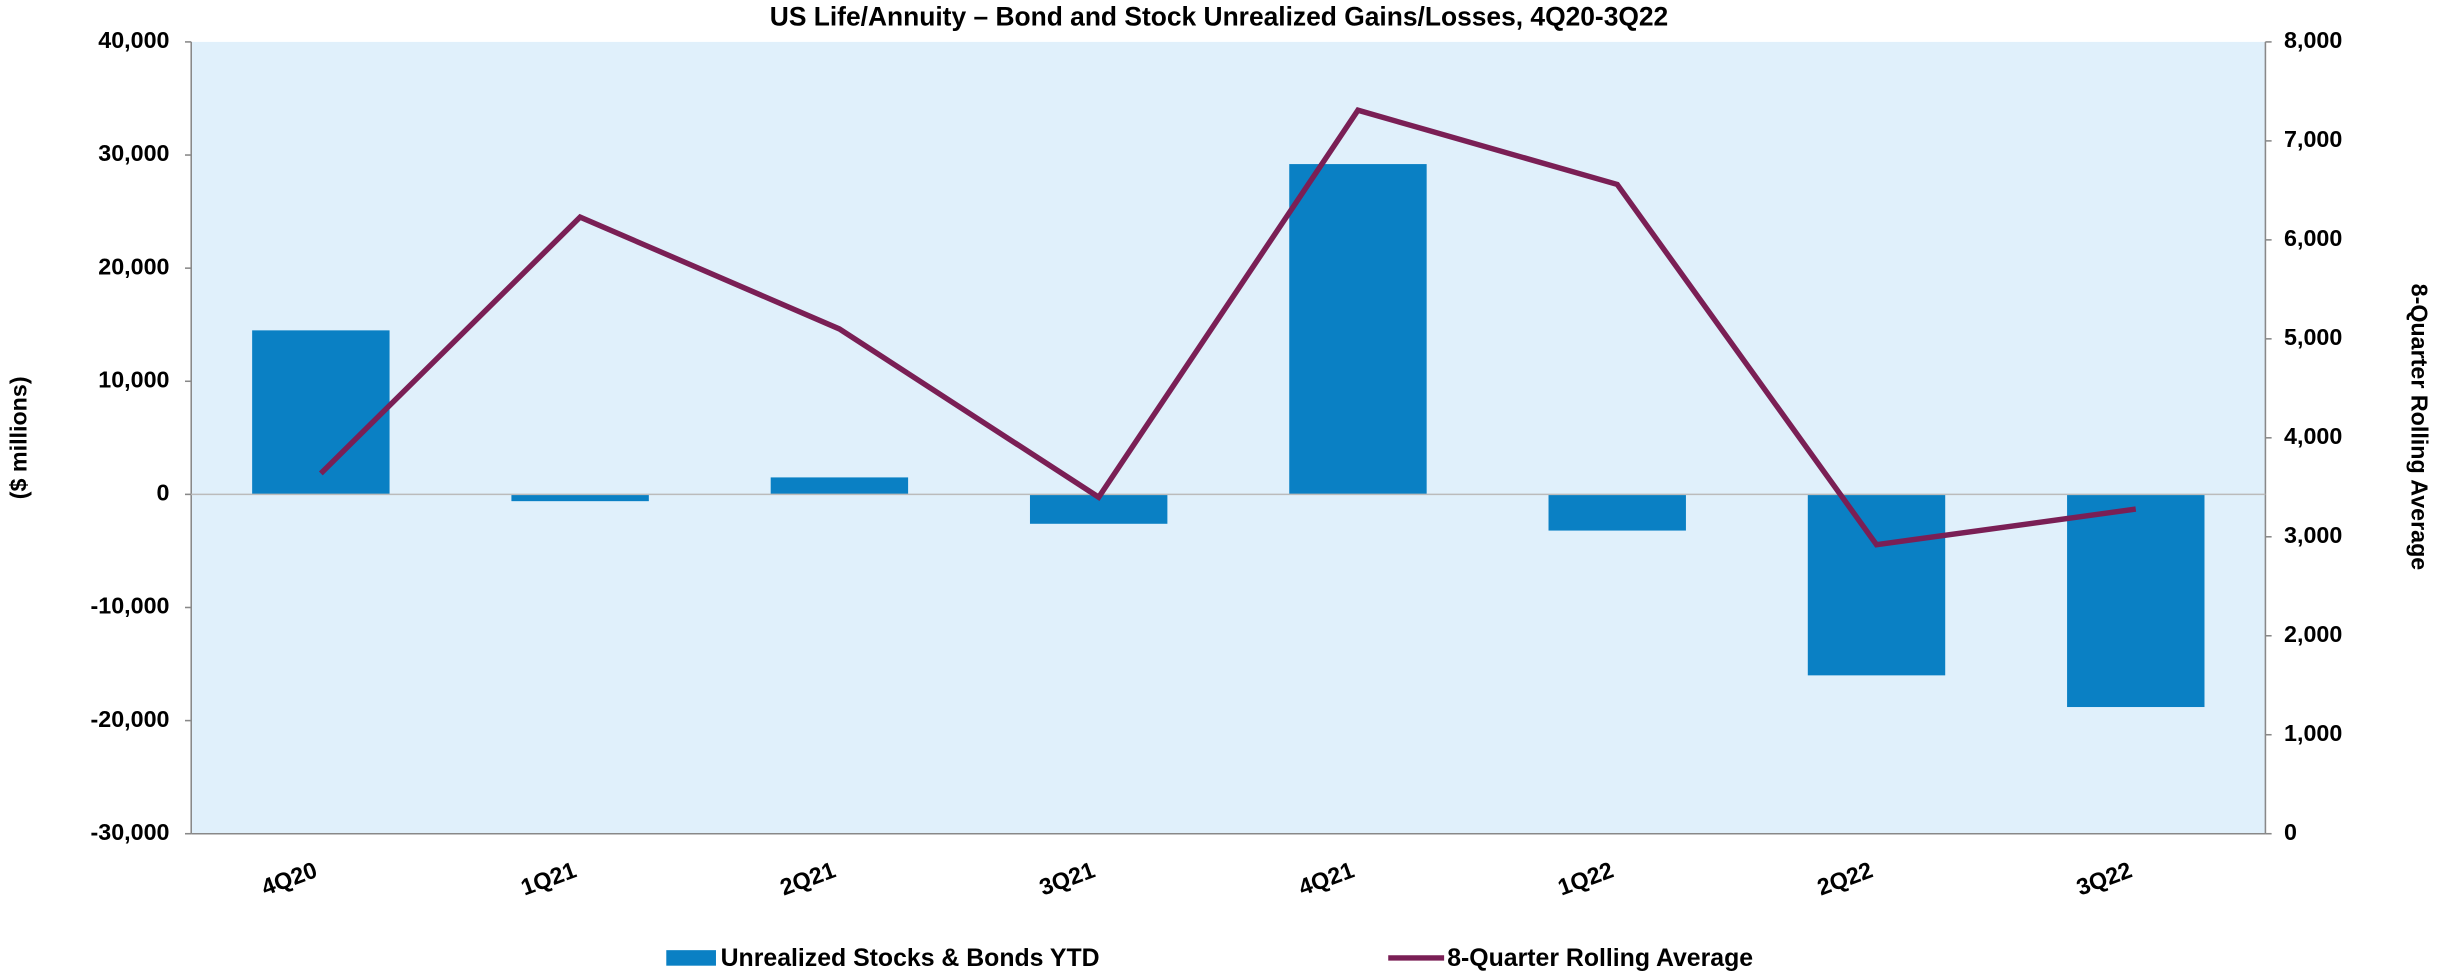 The width and height of the screenshot is (2438, 975). I want to click on y2-tick-label: 1,000, so click(2313, 733).